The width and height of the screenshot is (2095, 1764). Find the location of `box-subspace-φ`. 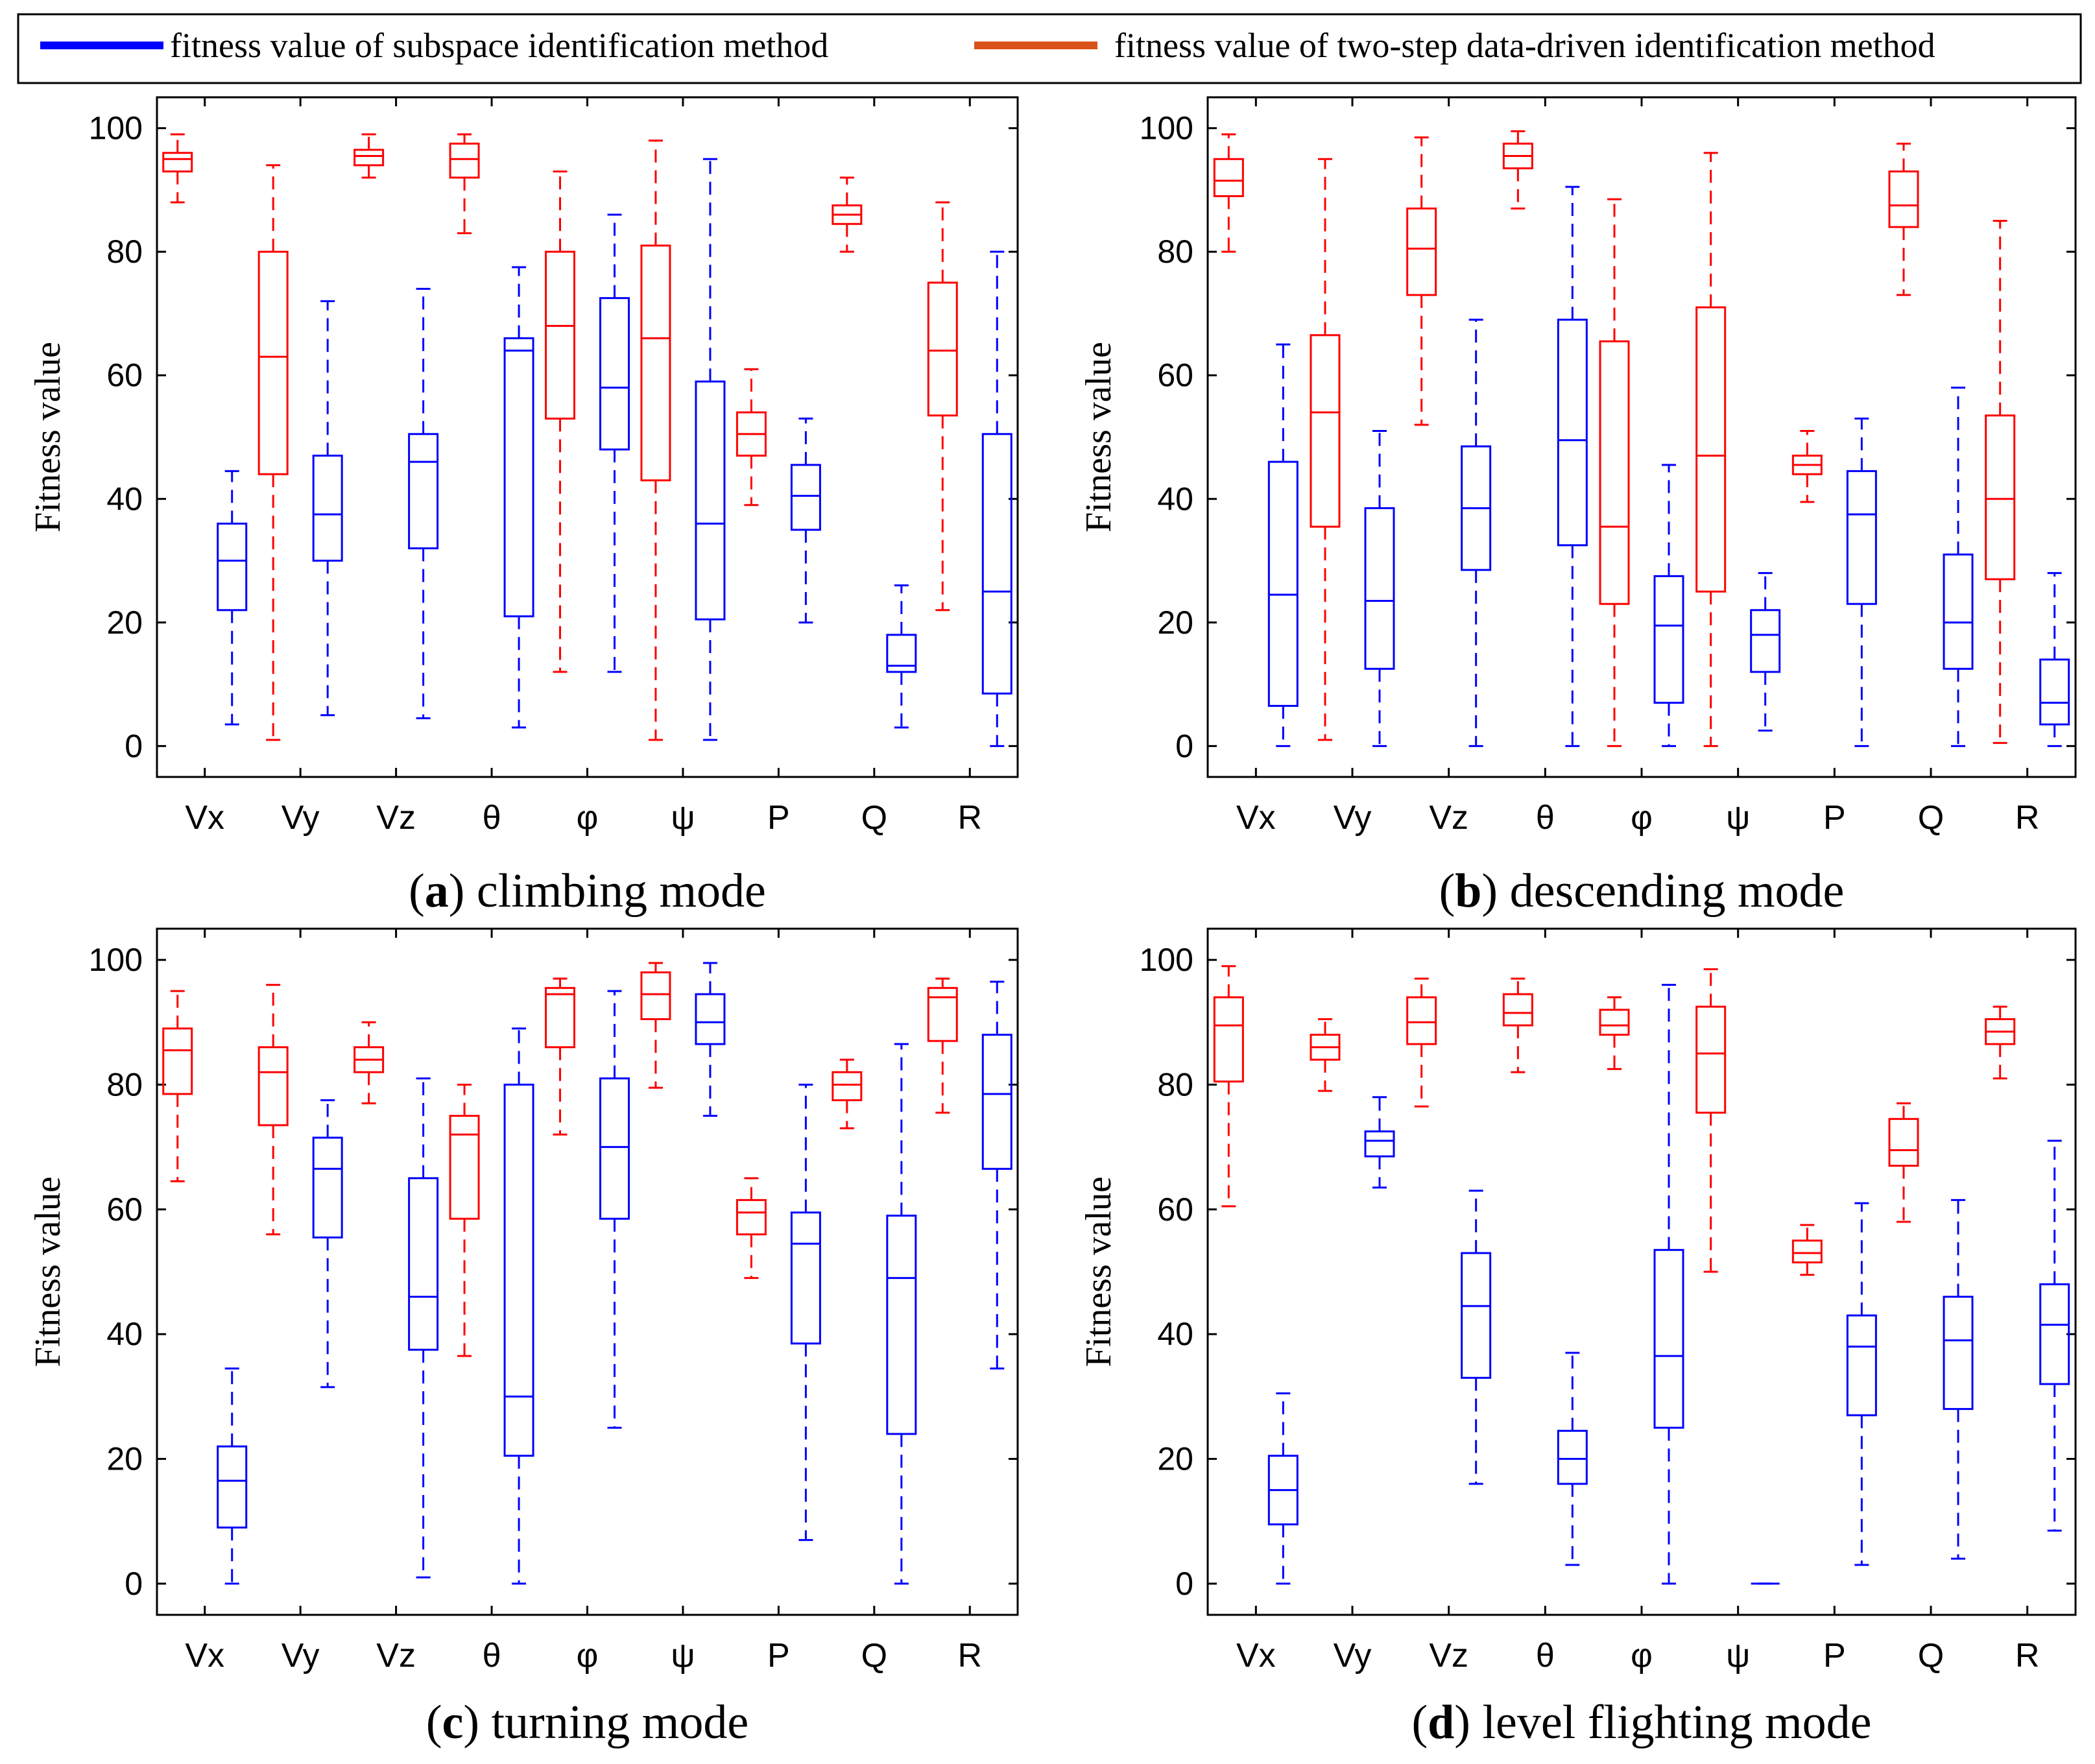

box-subspace-φ is located at coordinates (1669, 605).